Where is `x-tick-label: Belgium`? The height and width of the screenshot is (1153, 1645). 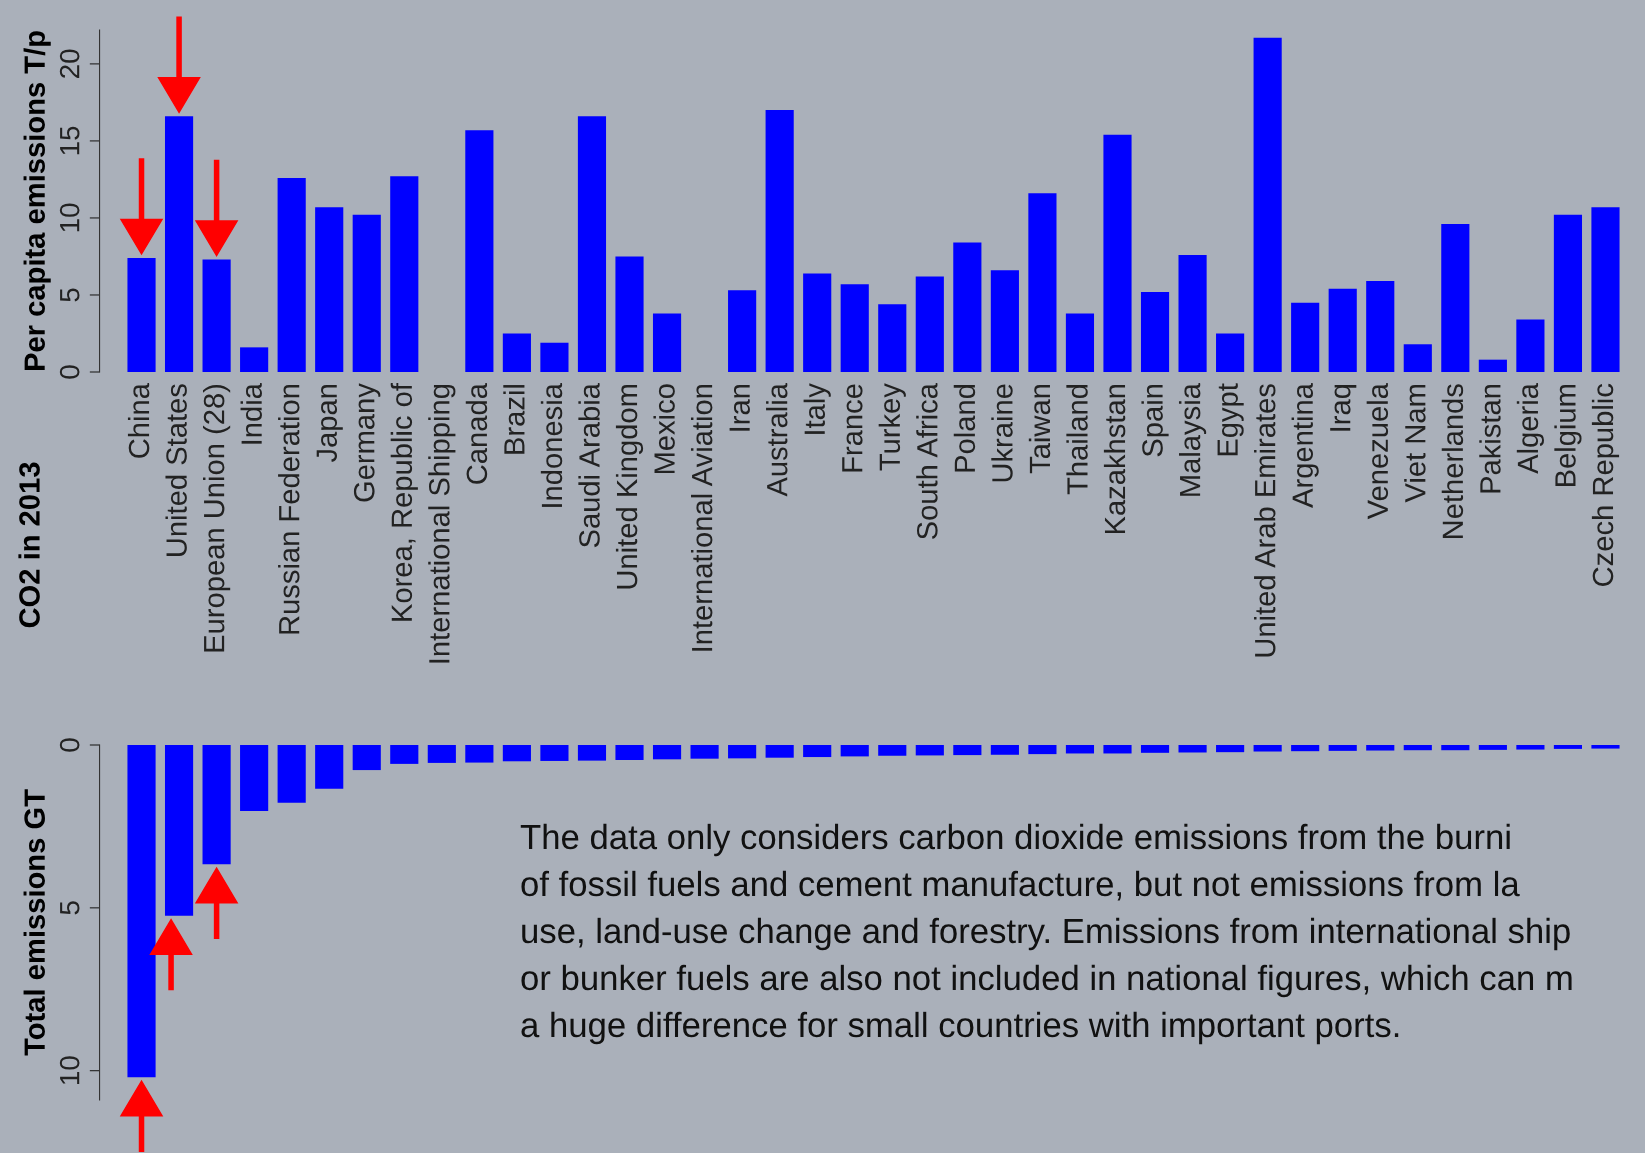 x-tick-label: Belgium is located at coordinates (1568, 436).